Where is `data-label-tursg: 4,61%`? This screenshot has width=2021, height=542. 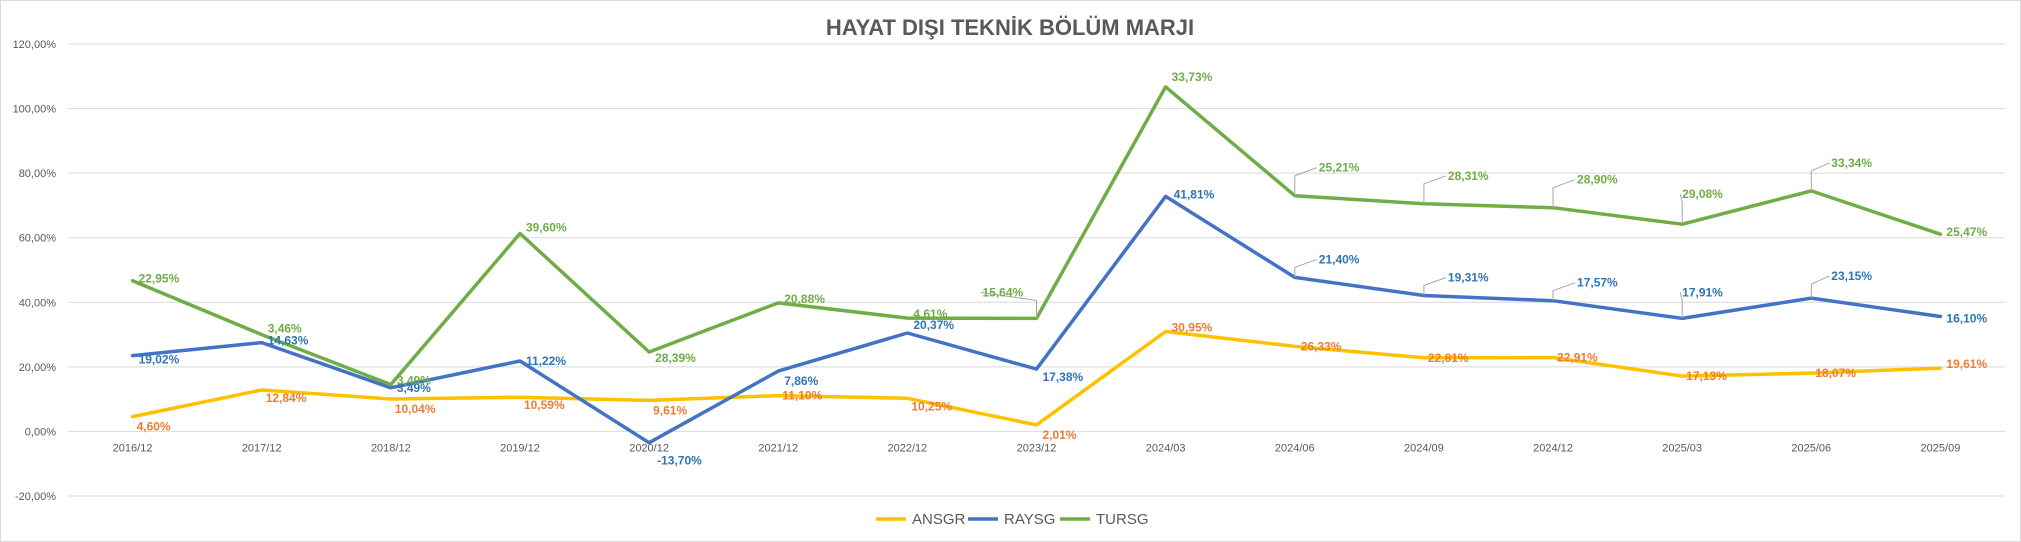 data-label-tursg: 4,61% is located at coordinates (930, 314).